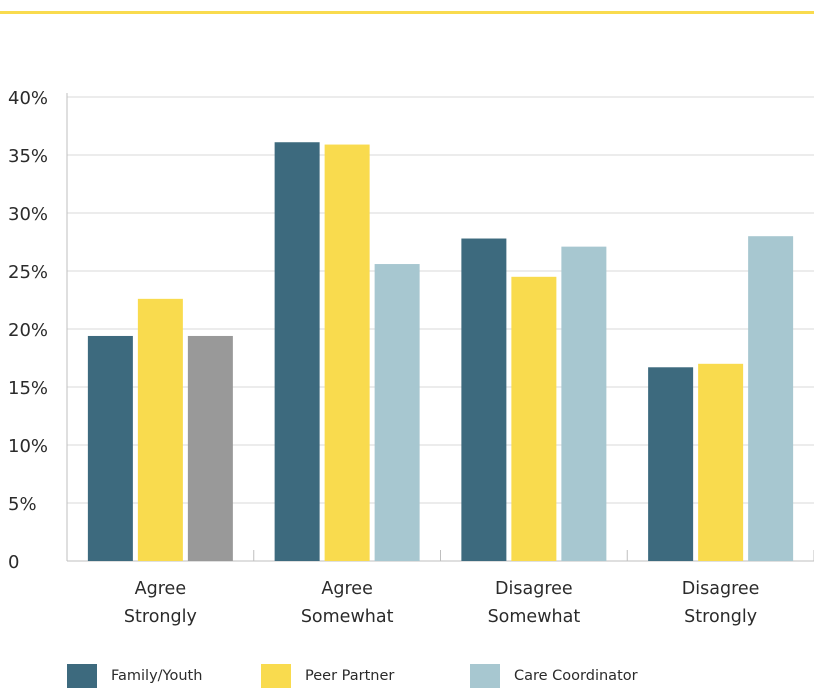  Describe the element at coordinates (28, 446) in the screenshot. I see `y-tick-label: 10%` at that location.